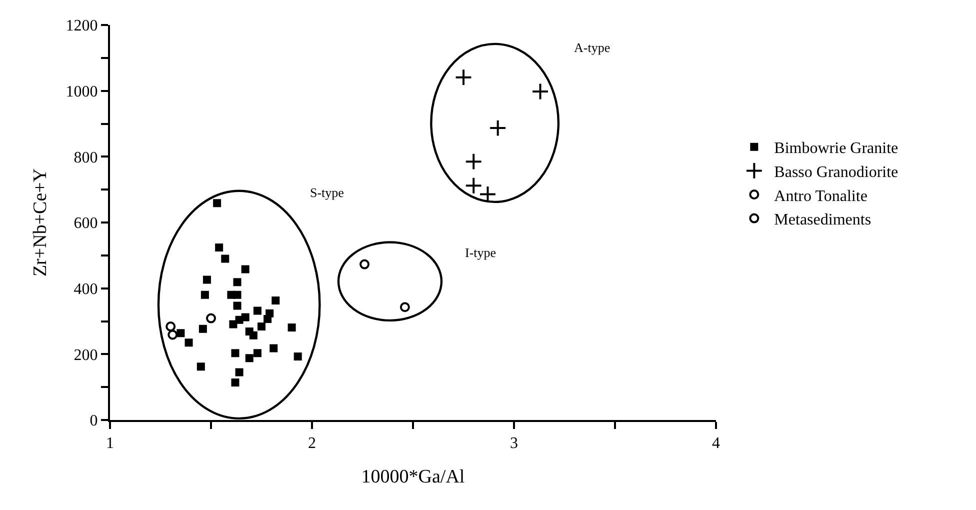 The height and width of the screenshot is (510, 976). I want to click on y-tick-label: 800, so click(86, 157).